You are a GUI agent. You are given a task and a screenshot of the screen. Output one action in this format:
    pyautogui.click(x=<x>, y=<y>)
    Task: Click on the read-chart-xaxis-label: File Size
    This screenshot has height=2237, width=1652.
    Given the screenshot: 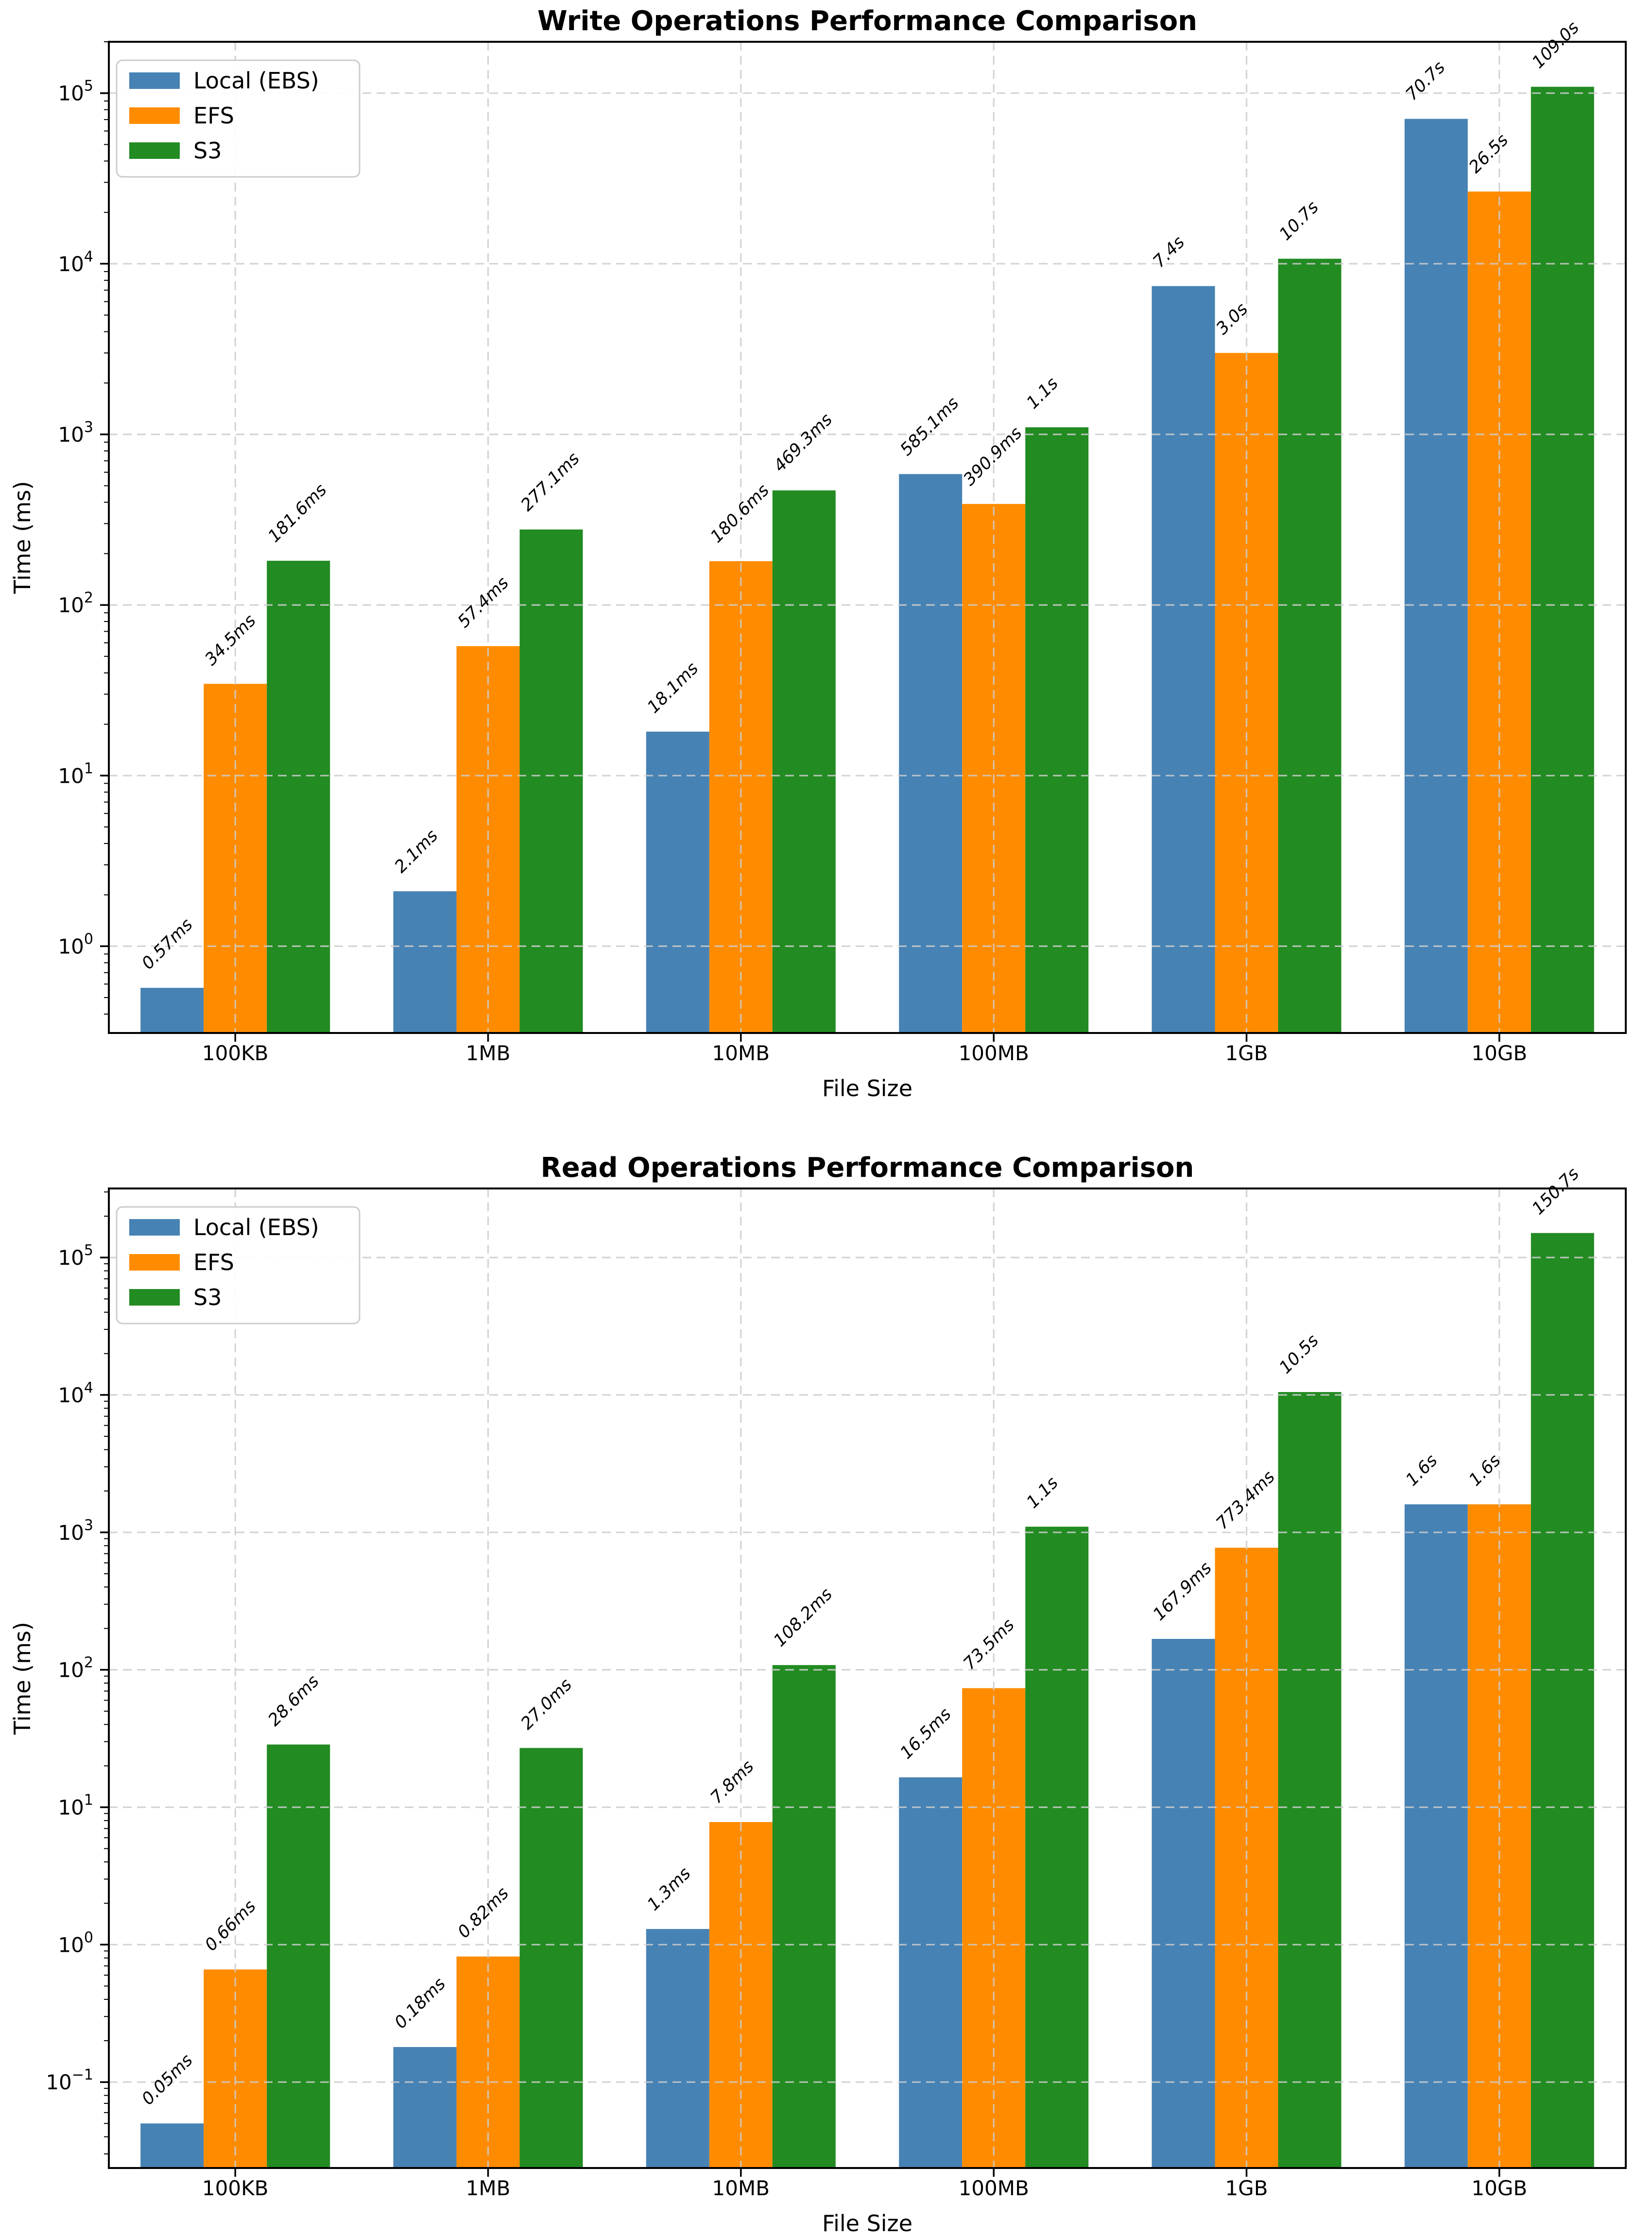 What is the action you would take?
    pyautogui.click(x=867, y=2224)
    